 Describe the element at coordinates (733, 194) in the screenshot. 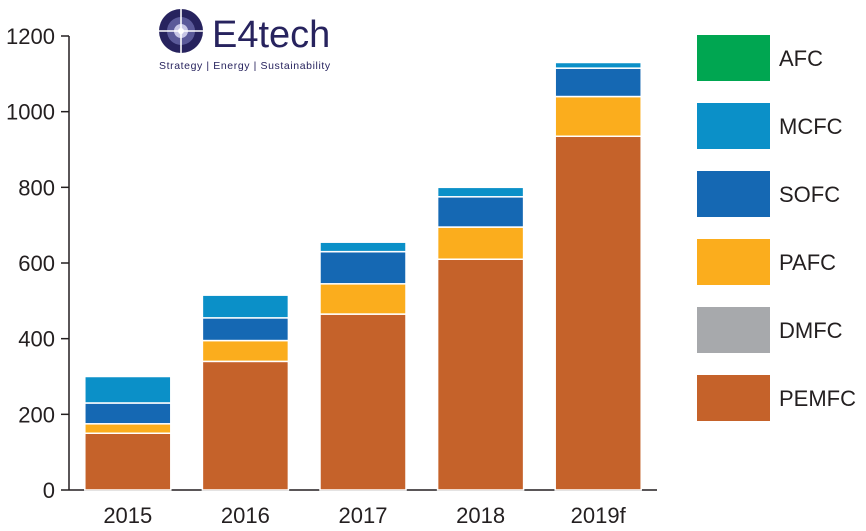

I see `legend-swatch-sofc` at that location.